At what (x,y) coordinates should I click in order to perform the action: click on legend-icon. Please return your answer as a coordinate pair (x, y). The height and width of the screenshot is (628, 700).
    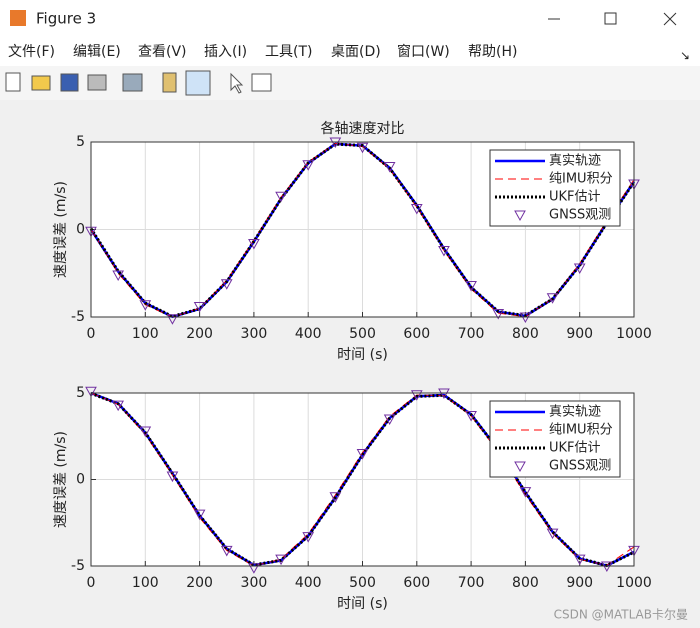
    Looking at the image, I should click on (198, 83).